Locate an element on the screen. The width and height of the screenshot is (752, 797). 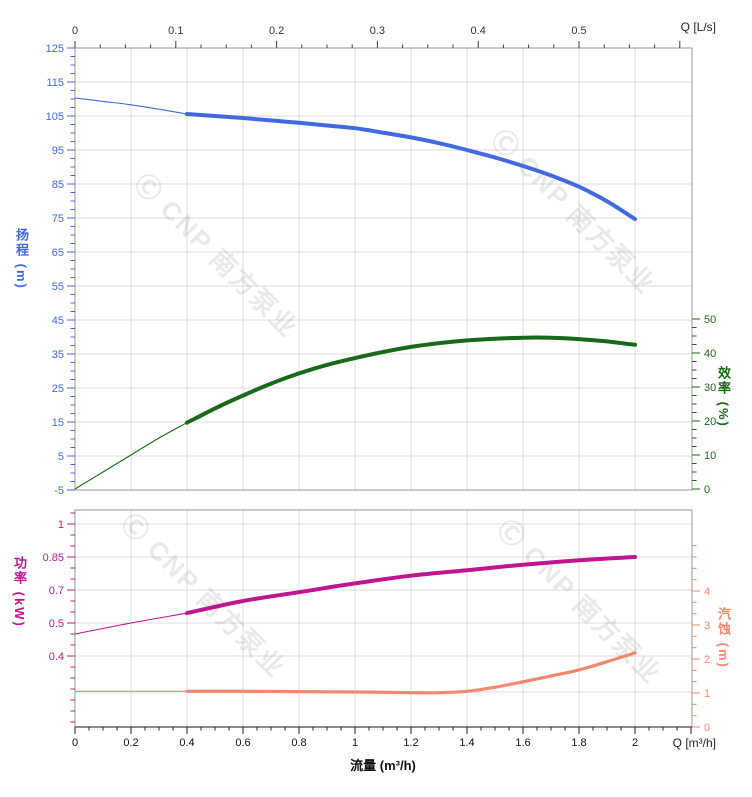
power-axis-tick-label: 0.4 is located at coordinates (56, 657).